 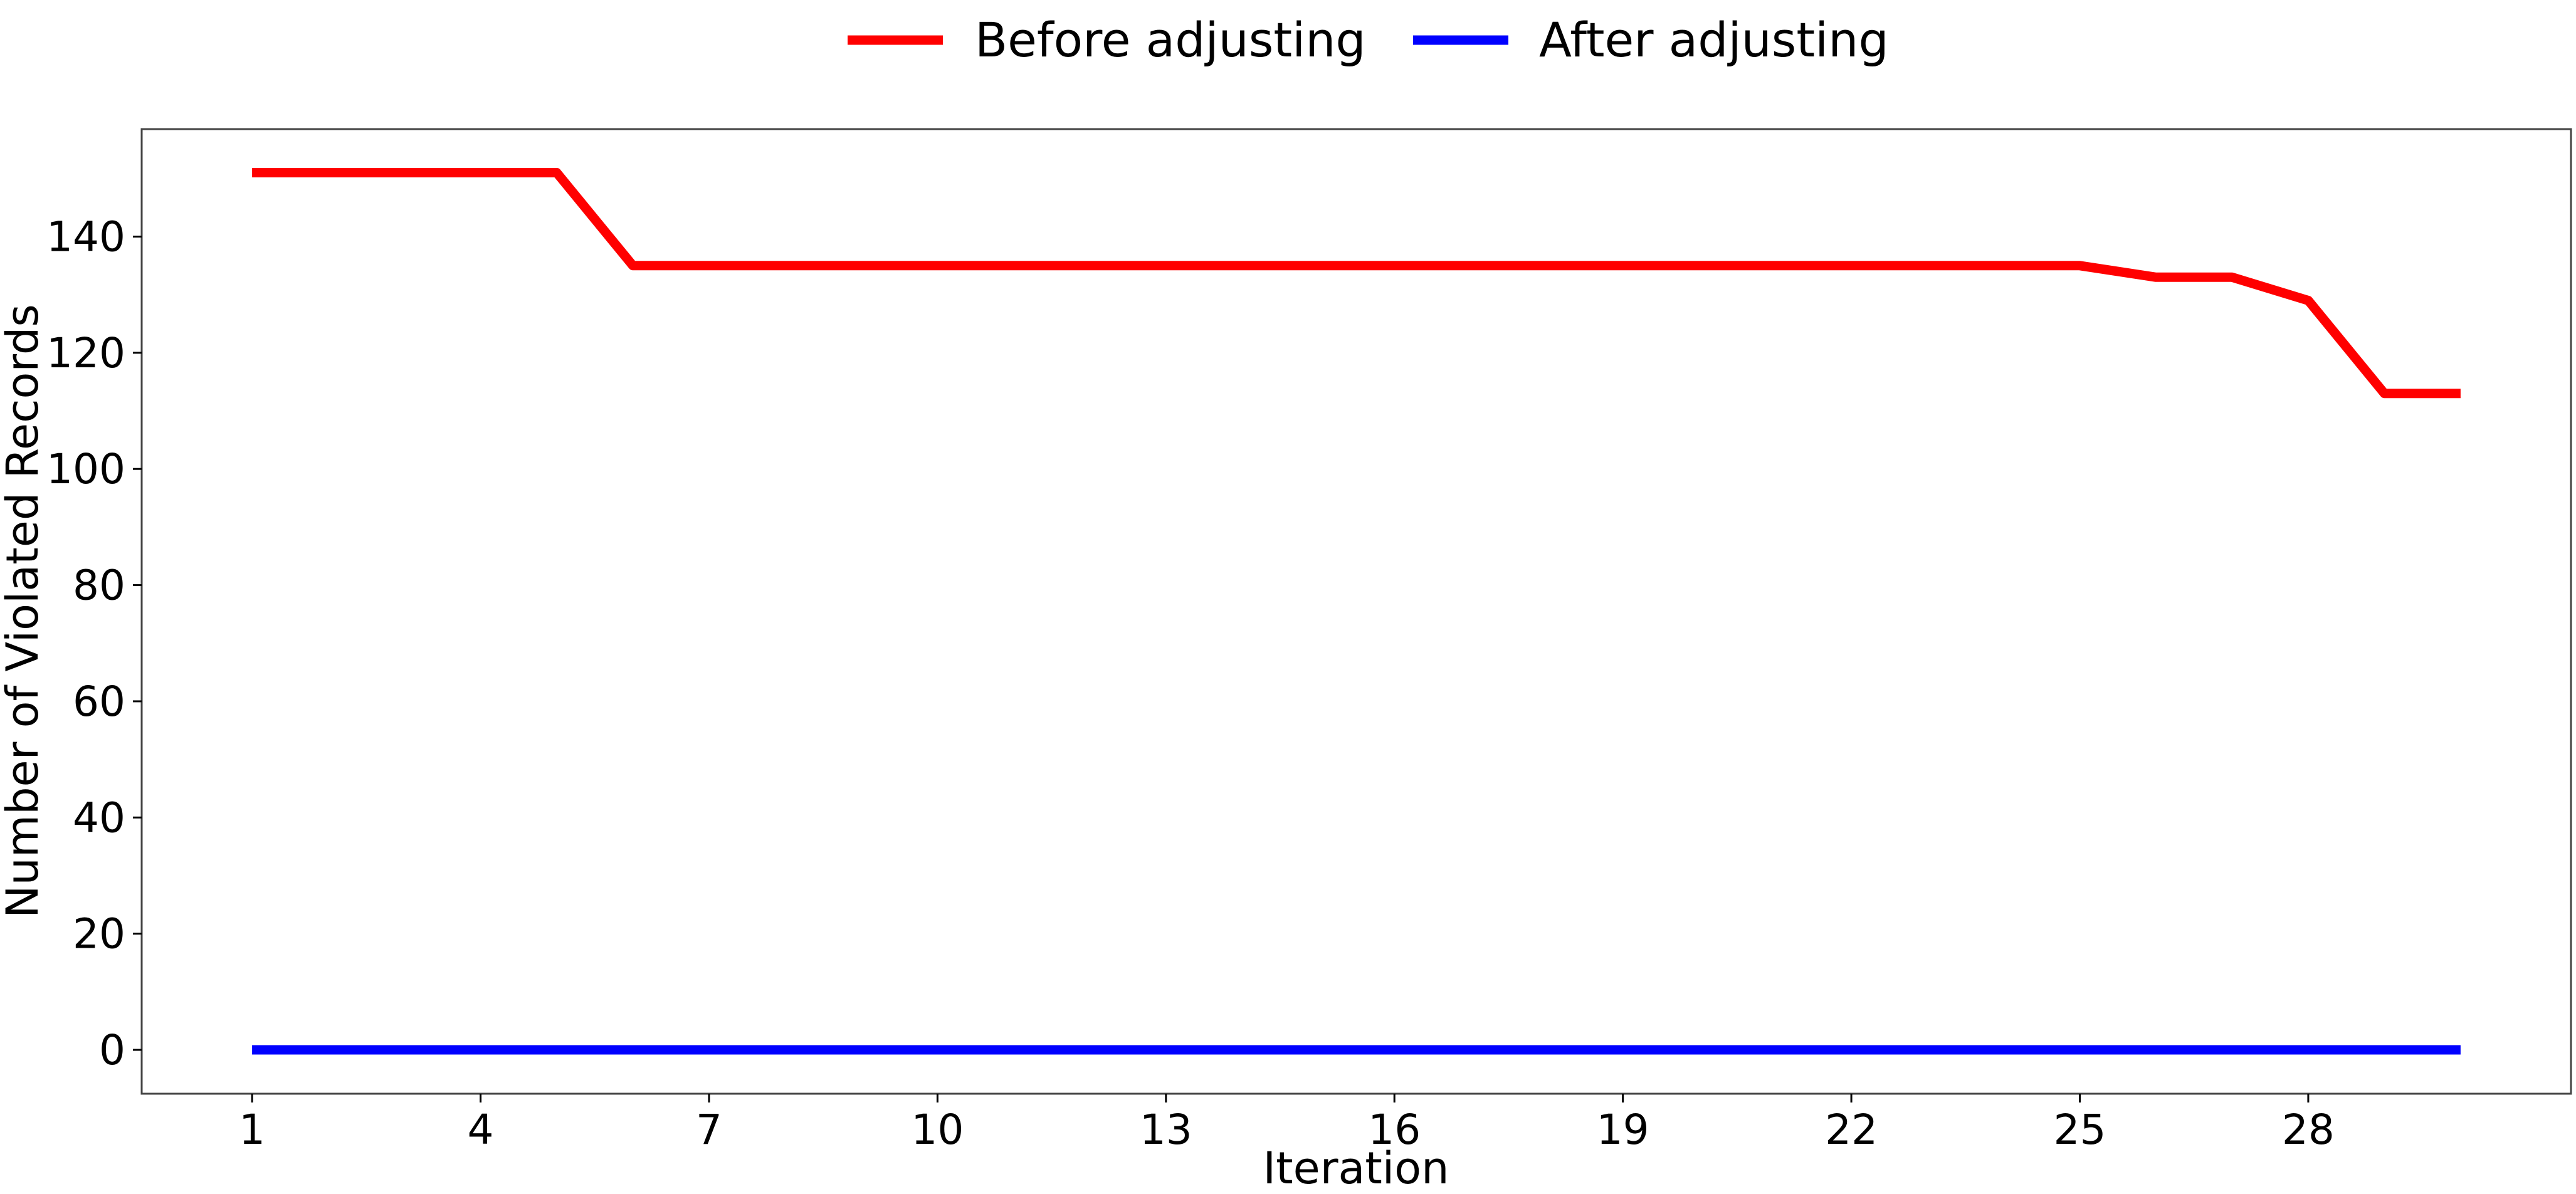 I want to click on x-tick-label: 1, so click(x=252, y=1130).